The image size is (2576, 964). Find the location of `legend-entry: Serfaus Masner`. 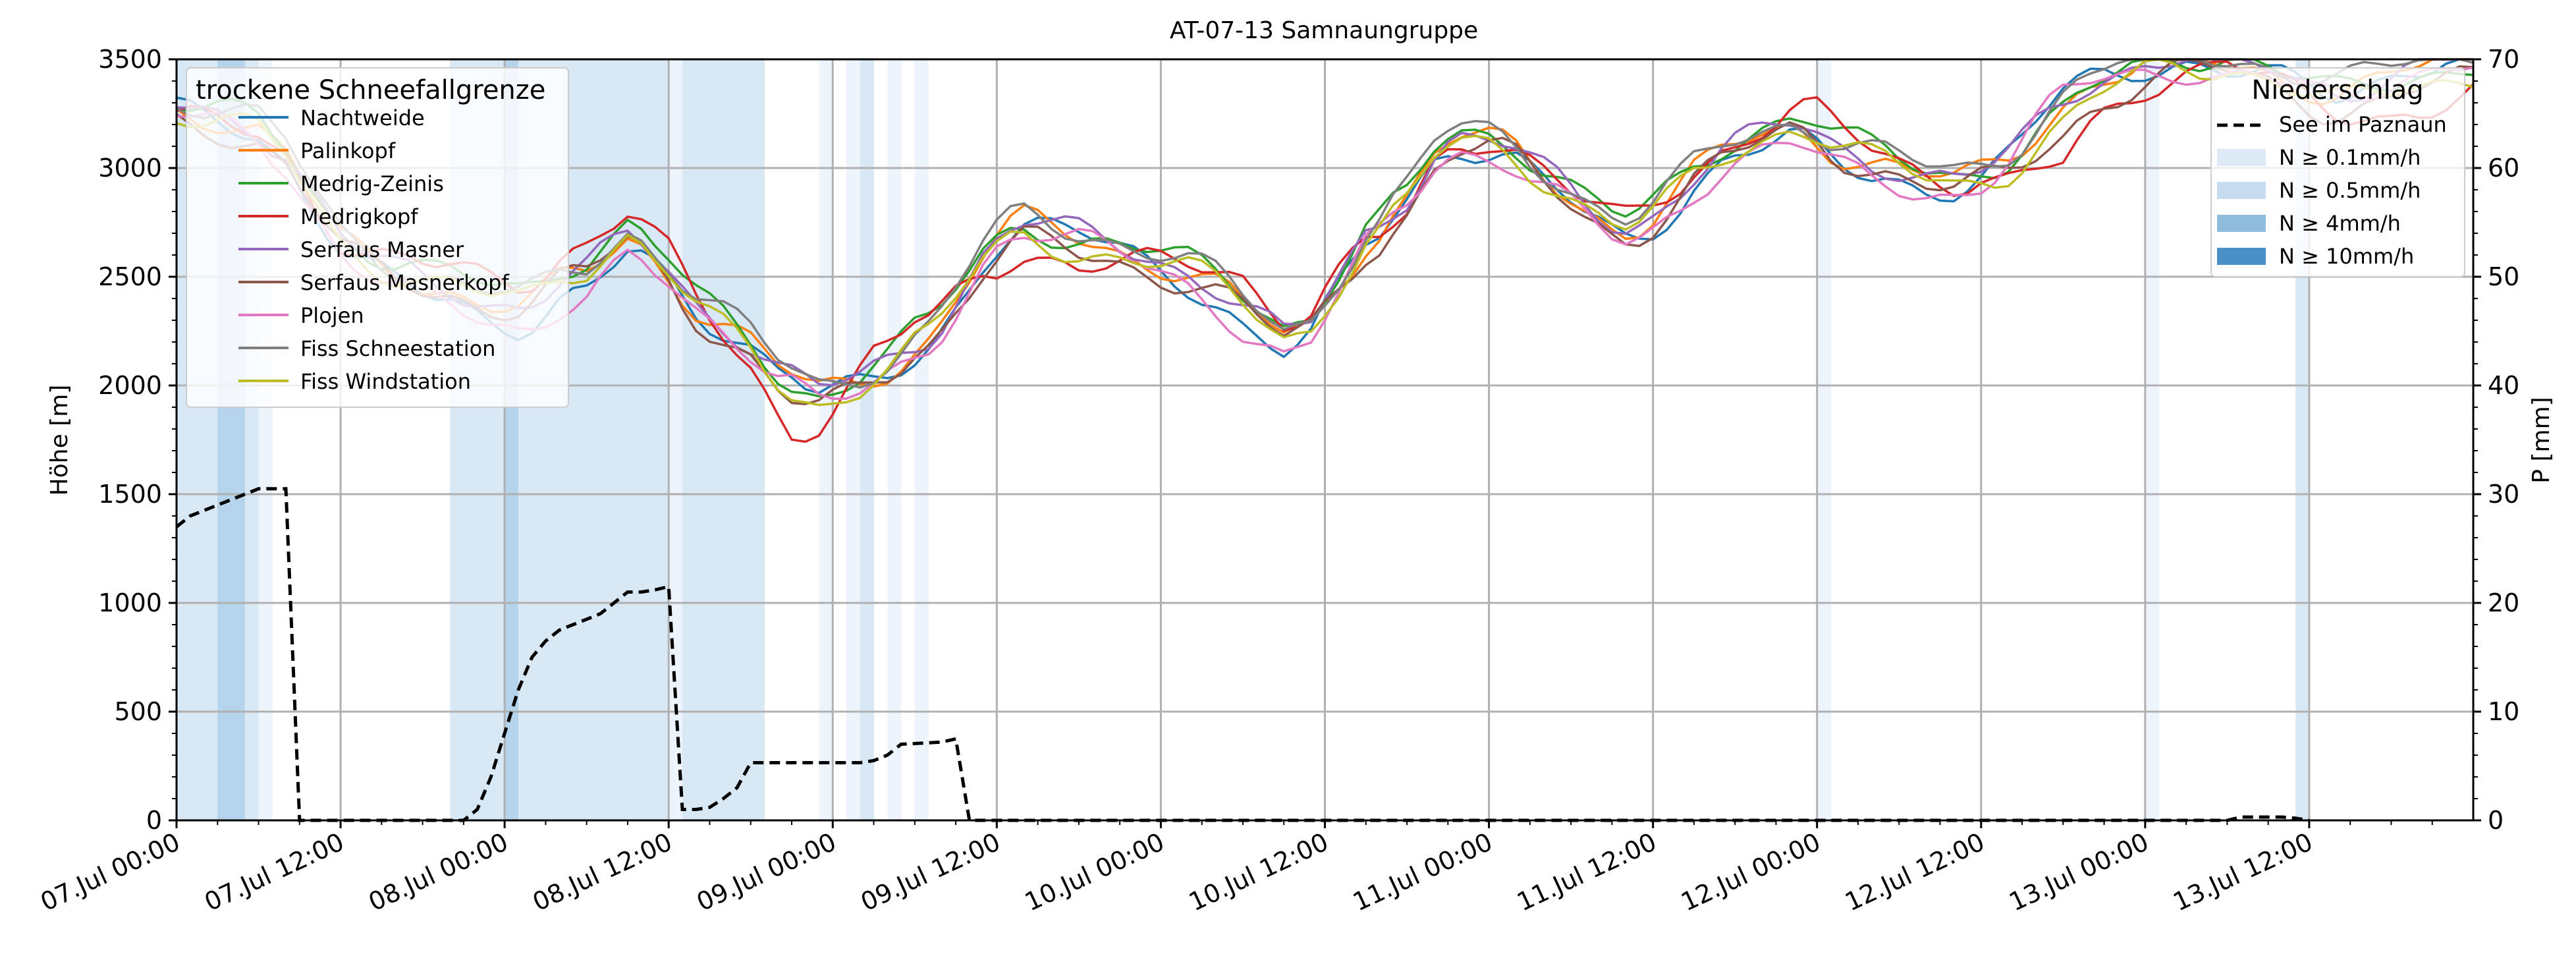

legend-entry: Serfaus Masner is located at coordinates (382, 249).